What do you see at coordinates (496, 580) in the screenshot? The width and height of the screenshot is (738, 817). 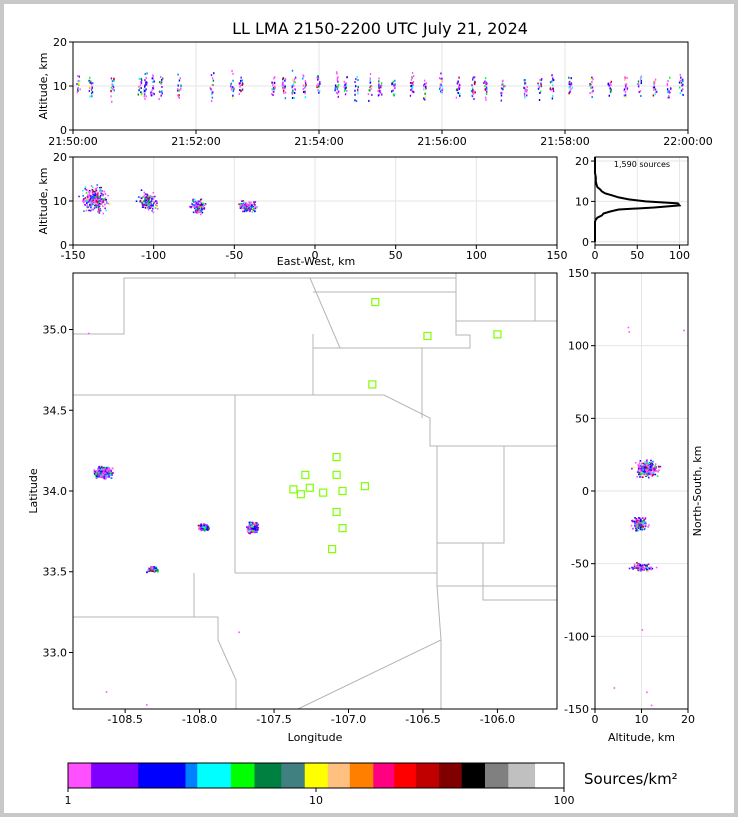 I see `county-boundary` at bounding box center [496, 580].